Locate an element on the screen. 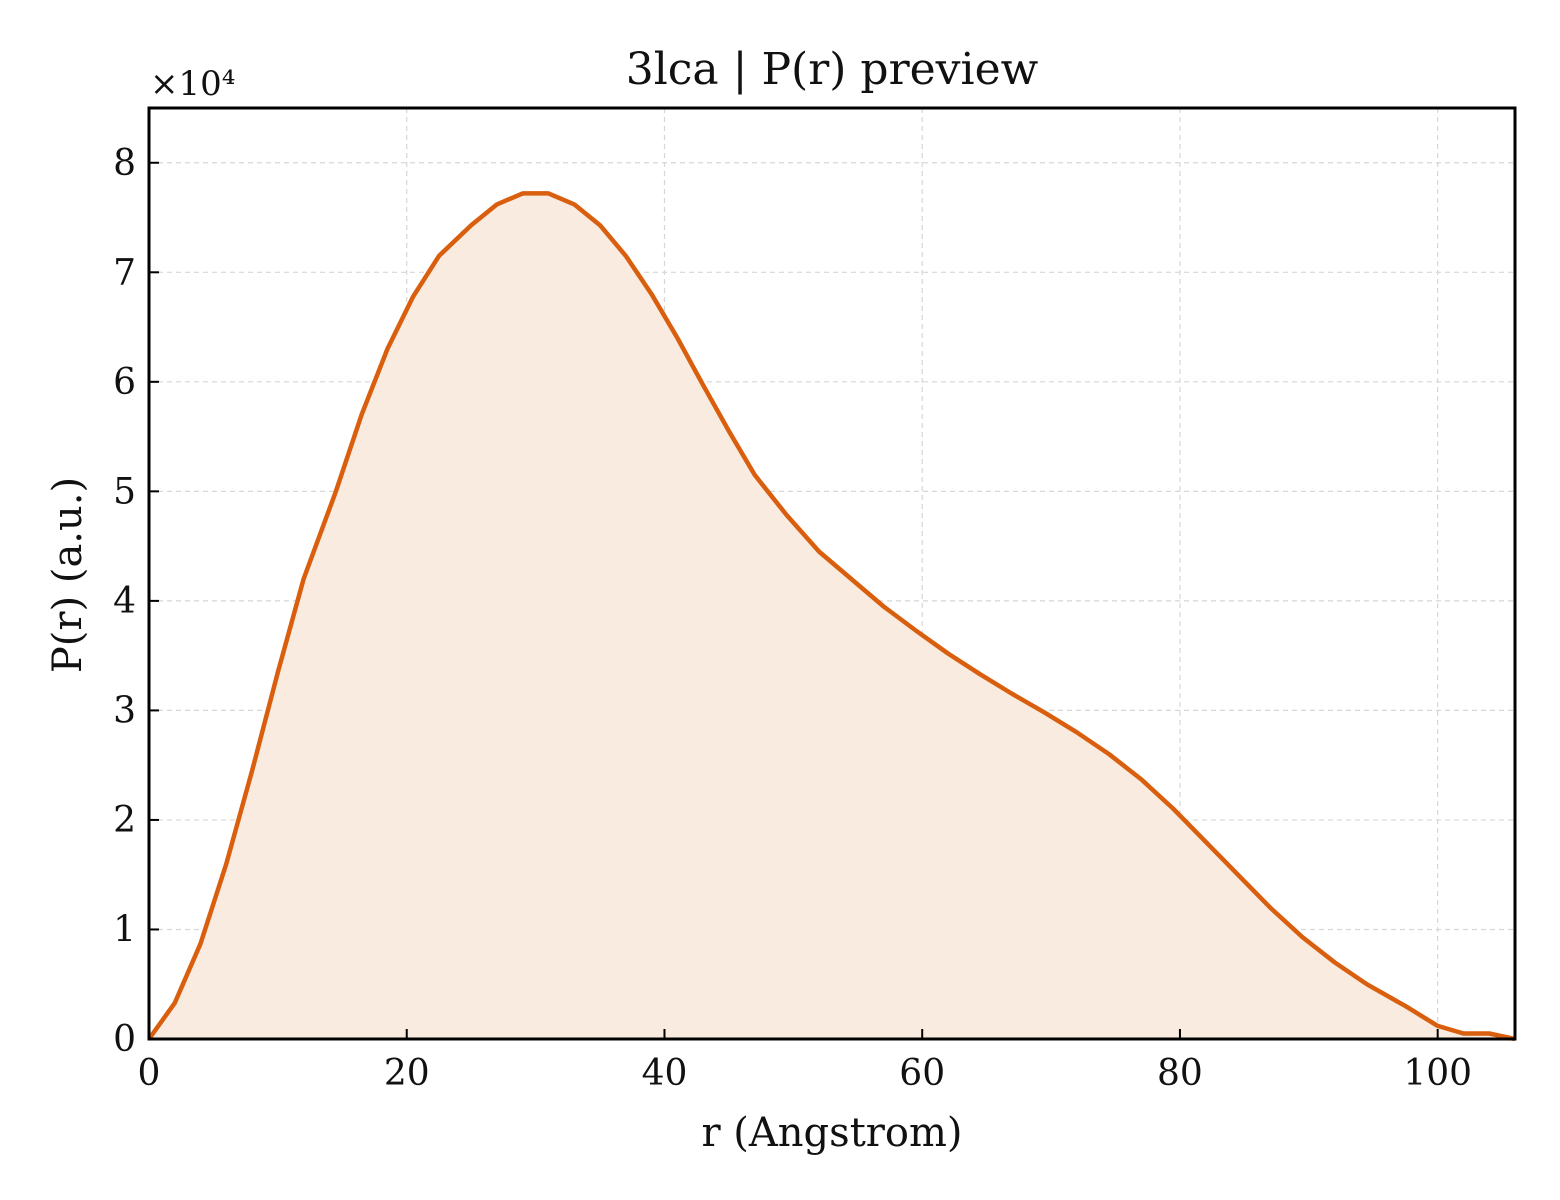  y-tick-label: 3 is located at coordinates (124, 710).